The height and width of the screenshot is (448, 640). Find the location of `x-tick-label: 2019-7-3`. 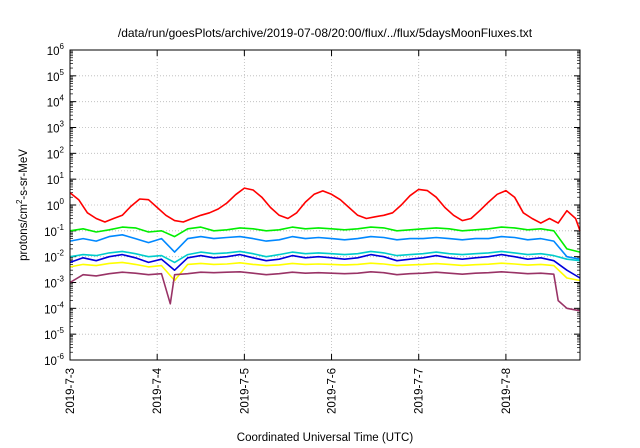

x-tick-label: 2019-7-3 is located at coordinates (71, 391).